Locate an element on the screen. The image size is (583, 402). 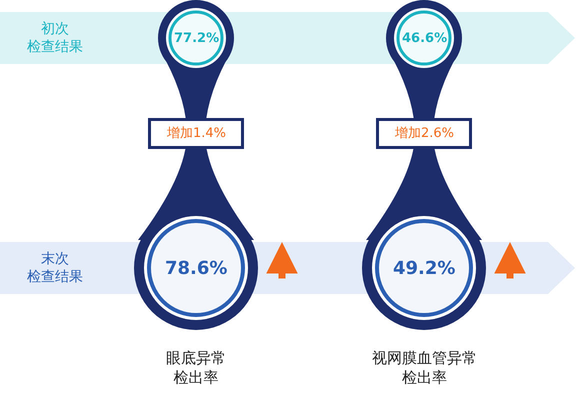
text: 末次检查结果 is located at coordinates (55, 268).